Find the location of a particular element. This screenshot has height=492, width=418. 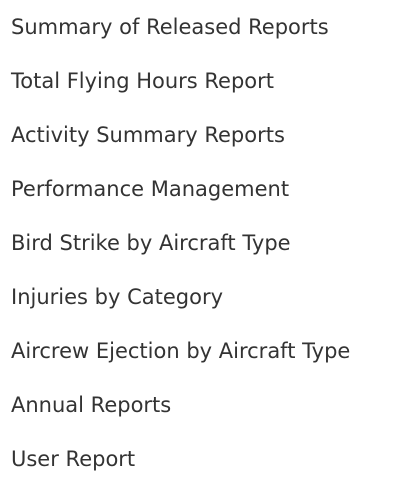

report-menu-item: Aircrew Ejection by Aircraft Type is located at coordinates (213, 351).